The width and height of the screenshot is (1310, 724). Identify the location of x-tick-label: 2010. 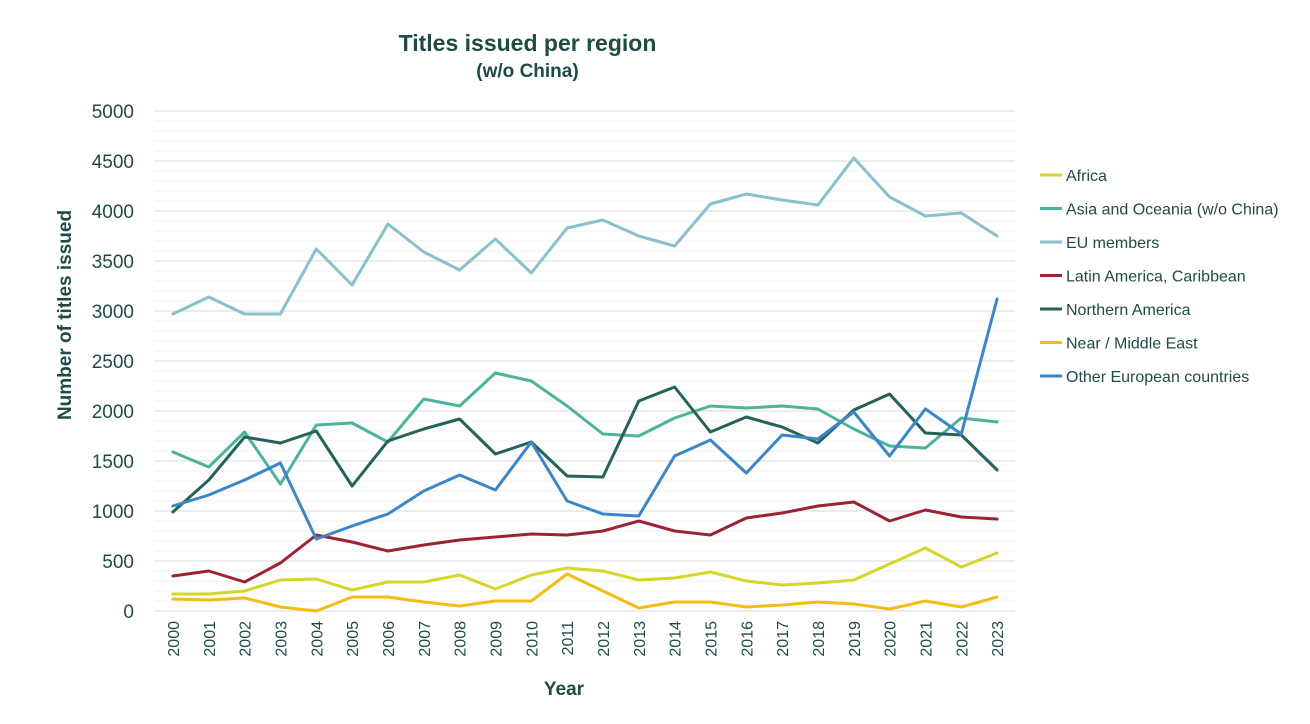
(532, 639).